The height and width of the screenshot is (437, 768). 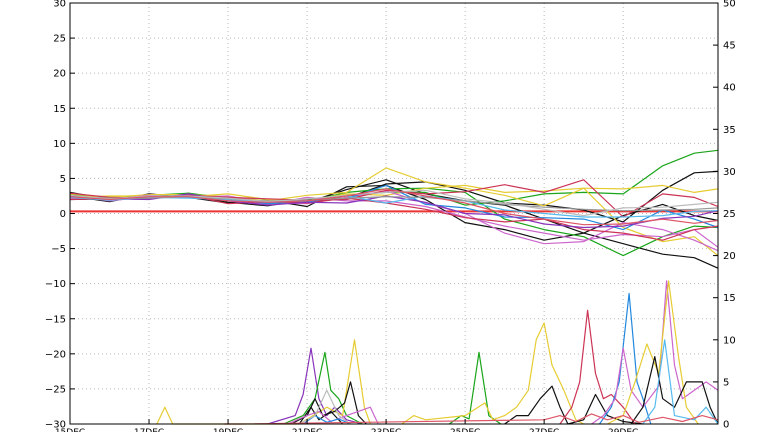 What do you see at coordinates (729, 214) in the screenshot?
I see `right-tick-label: 25` at bounding box center [729, 214].